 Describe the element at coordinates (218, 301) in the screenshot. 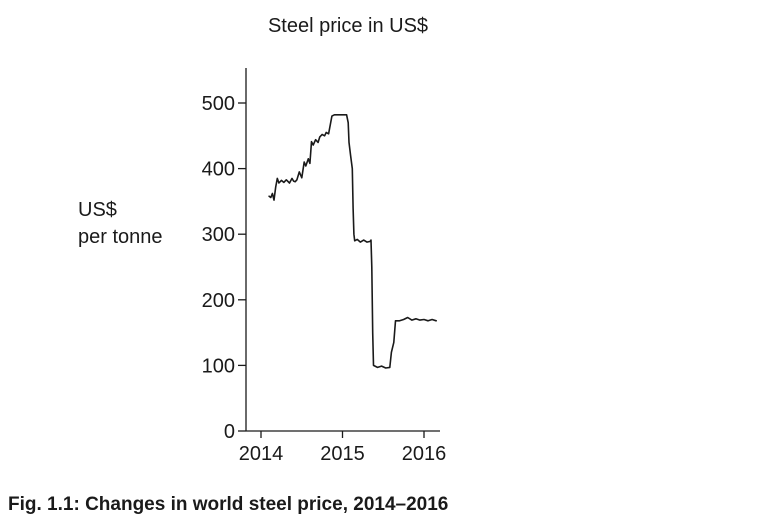

I see `y-tick-label: 200` at that location.